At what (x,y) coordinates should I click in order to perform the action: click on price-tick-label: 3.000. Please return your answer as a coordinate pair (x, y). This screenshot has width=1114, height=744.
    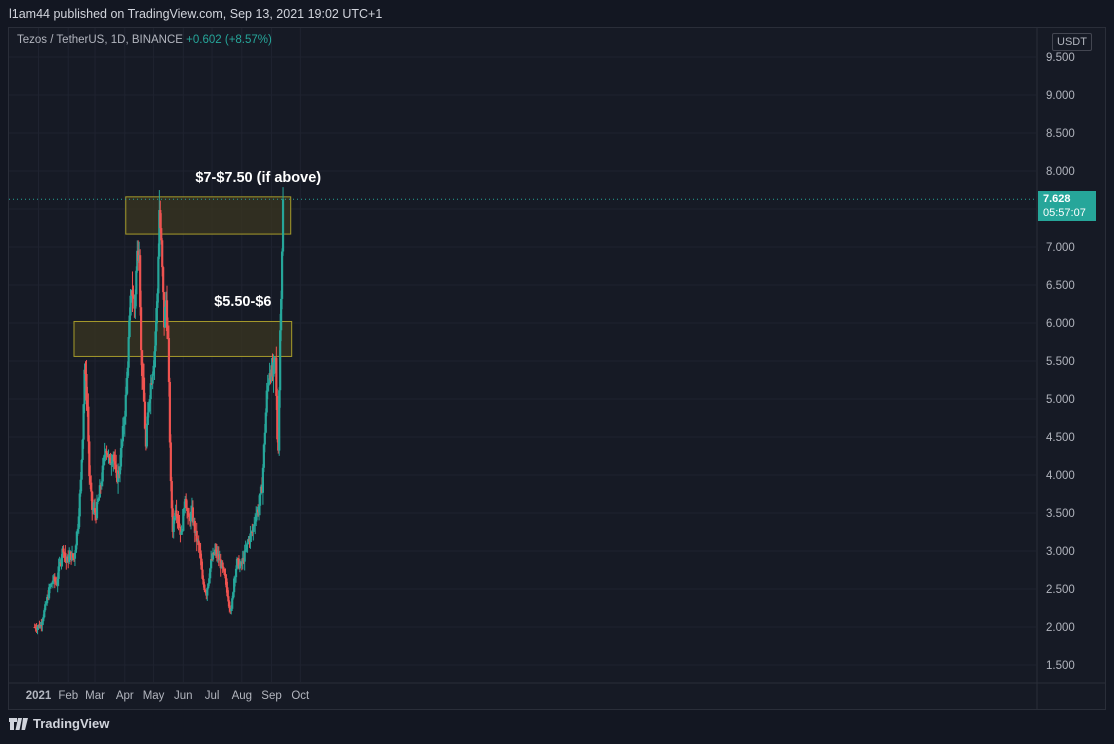
    Looking at the image, I should click on (1060, 552).